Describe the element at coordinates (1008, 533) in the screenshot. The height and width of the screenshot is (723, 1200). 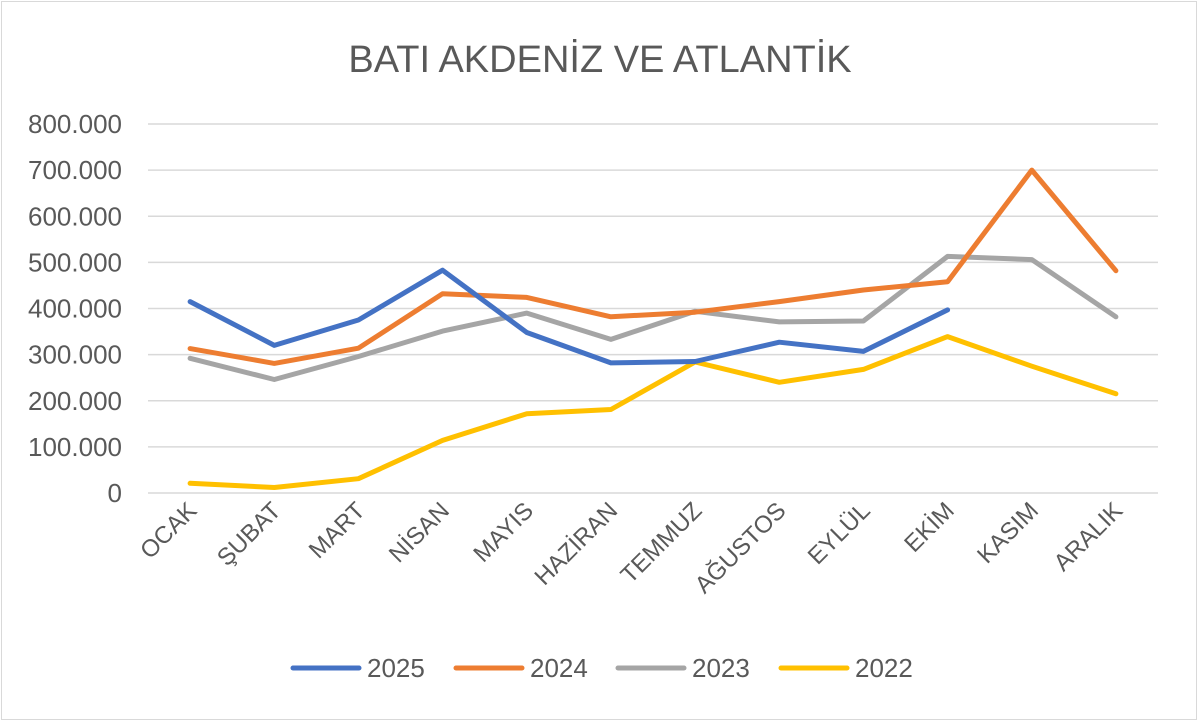
I see `x-tick-label: KASIM` at that location.